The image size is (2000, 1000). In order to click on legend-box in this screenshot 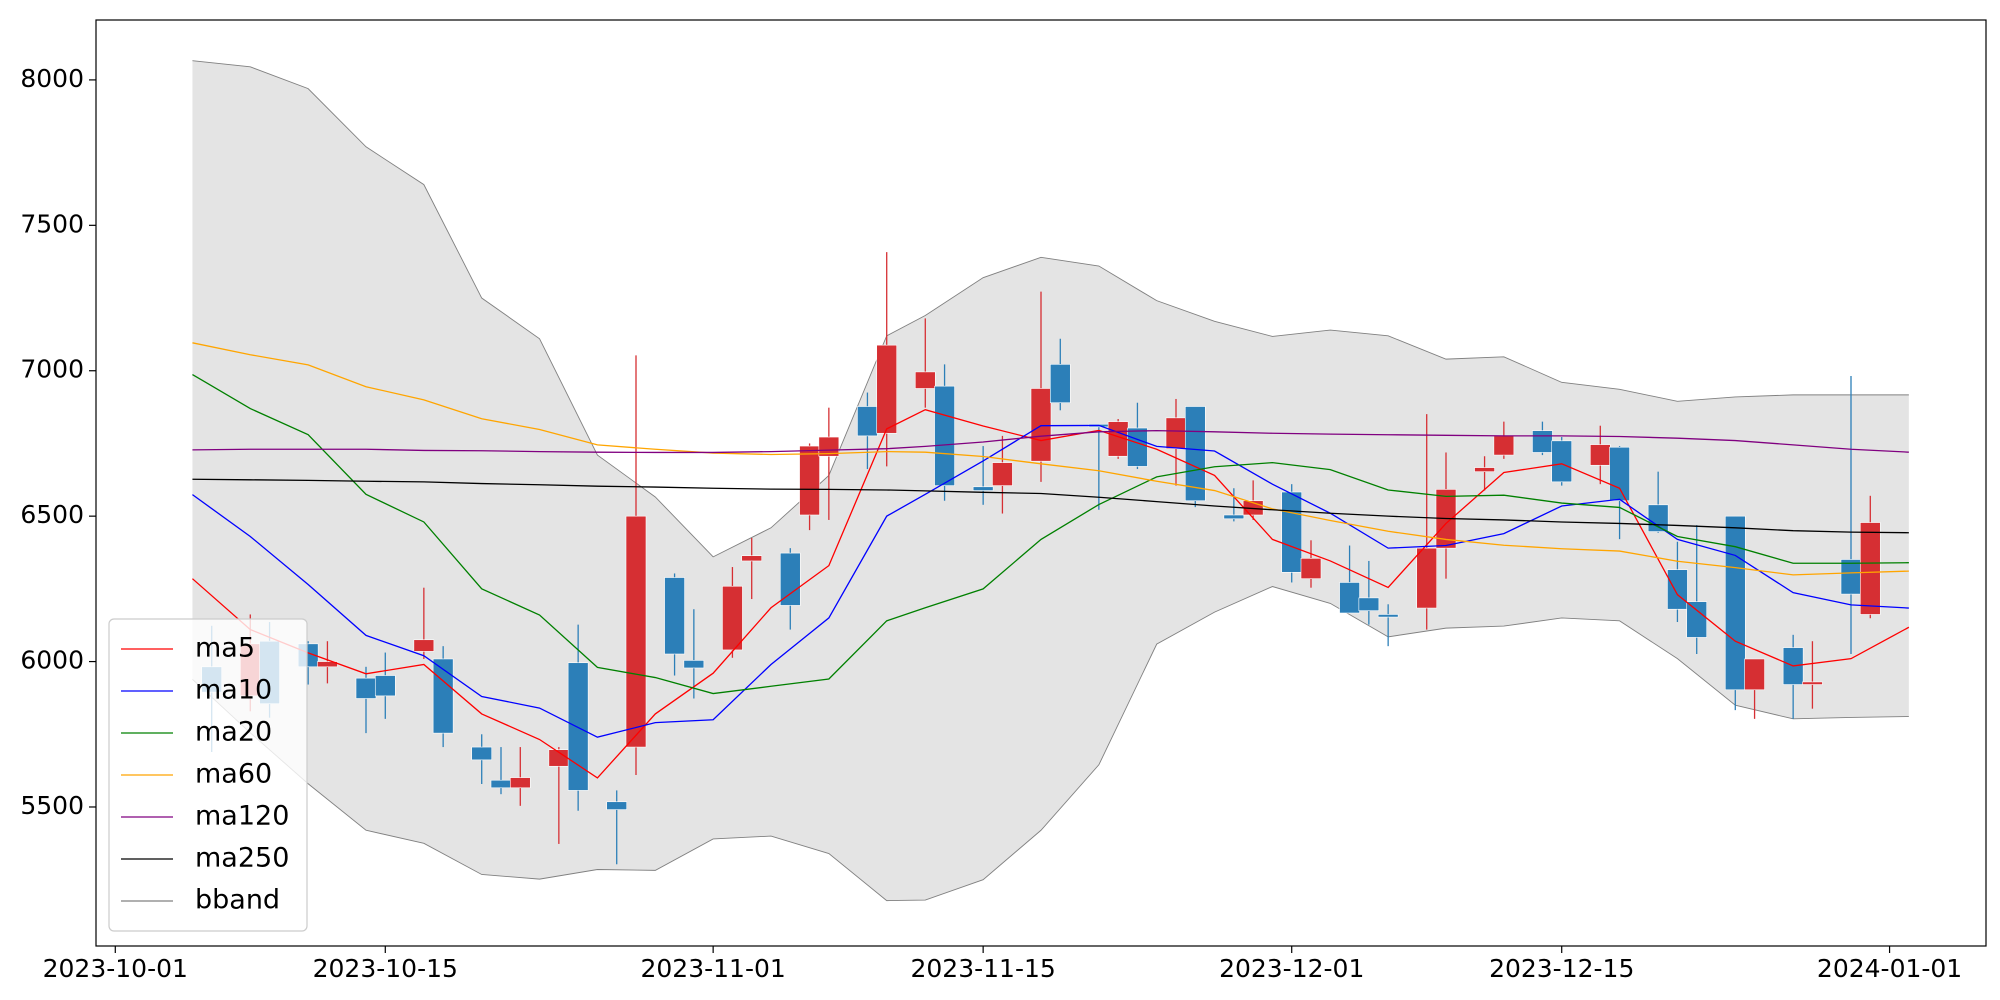, I will do `click(208, 775)`.